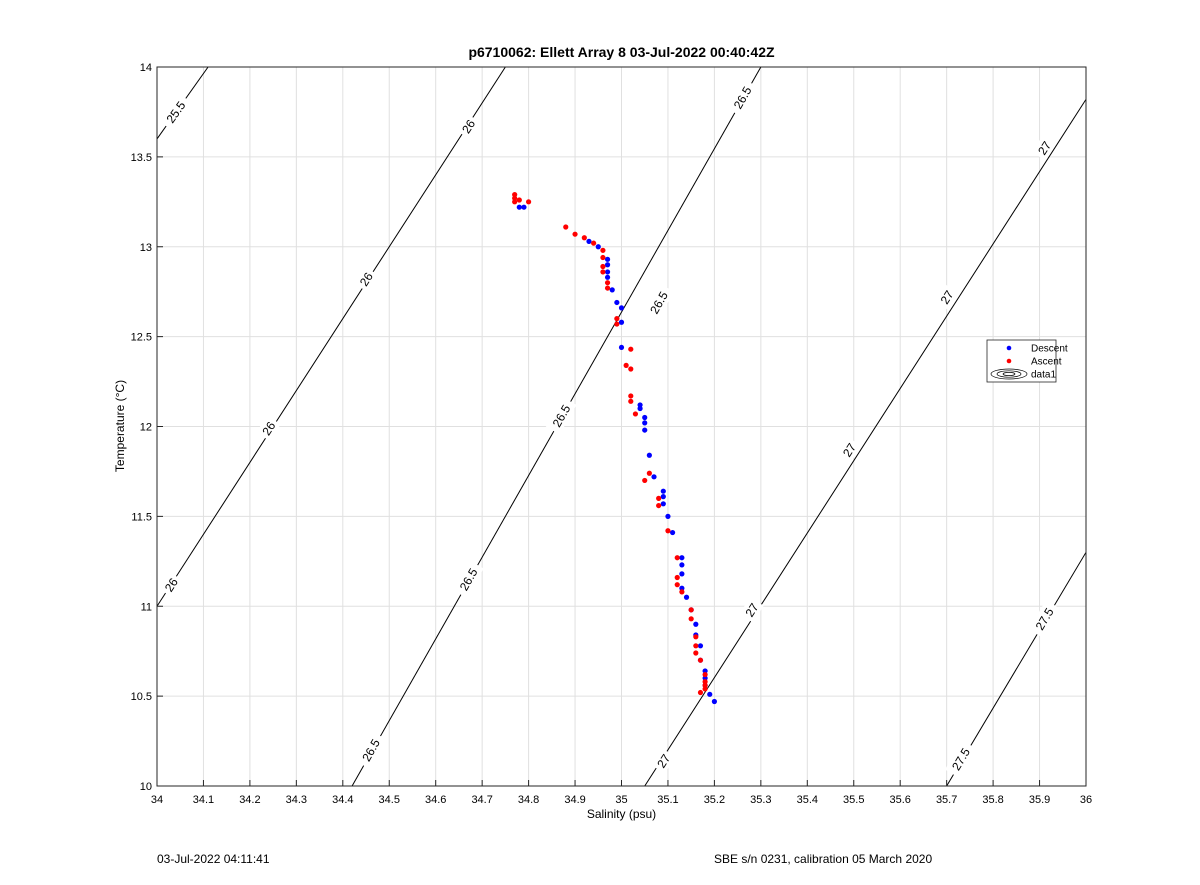 The image size is (1200, 885). What do you see at coordinates (249, 800) in the screenshot?
I see `x-tick-label: 34.2` at bounding box center [249, 800].